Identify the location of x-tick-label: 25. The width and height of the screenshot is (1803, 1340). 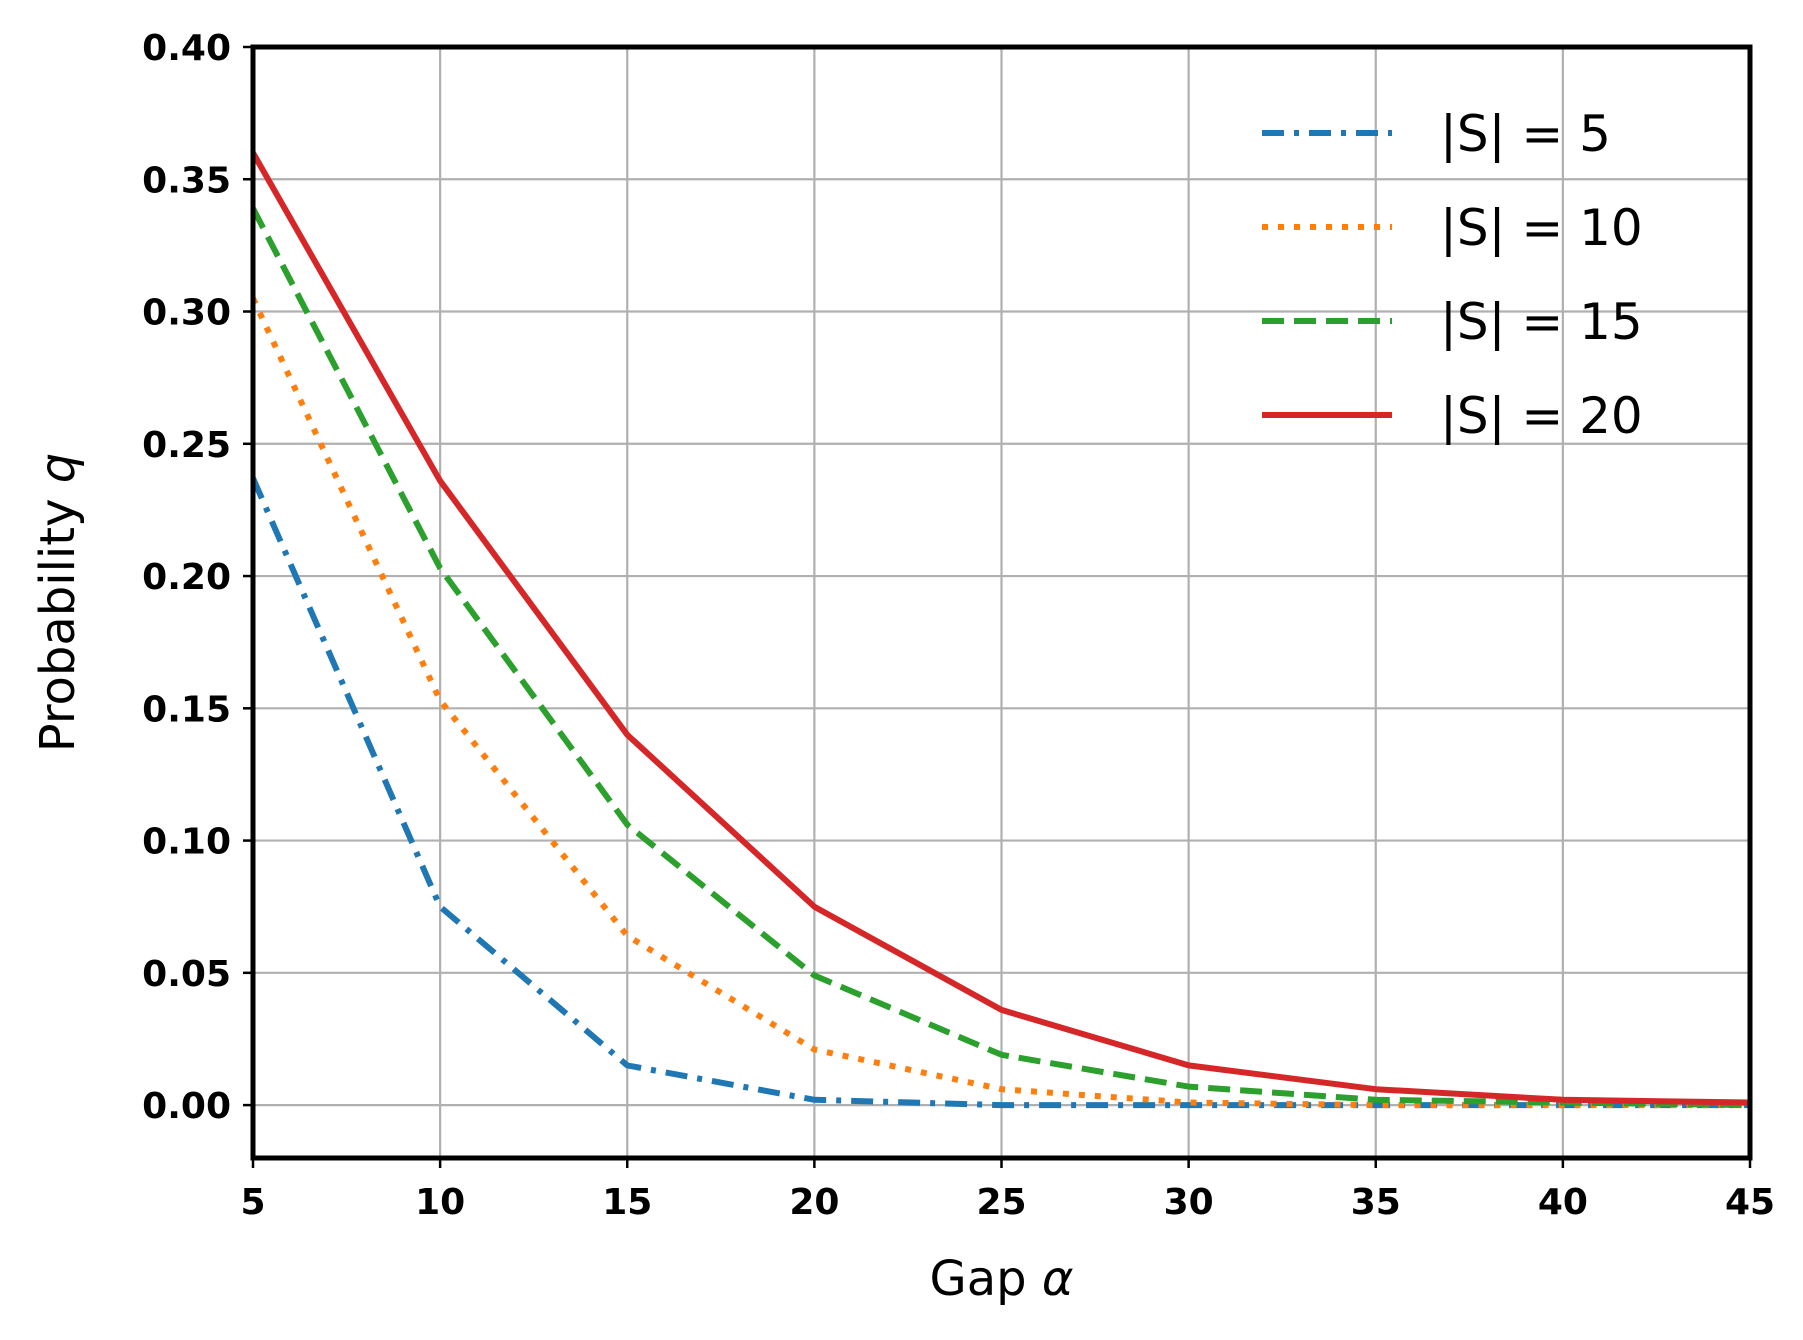
(1001, 1202).